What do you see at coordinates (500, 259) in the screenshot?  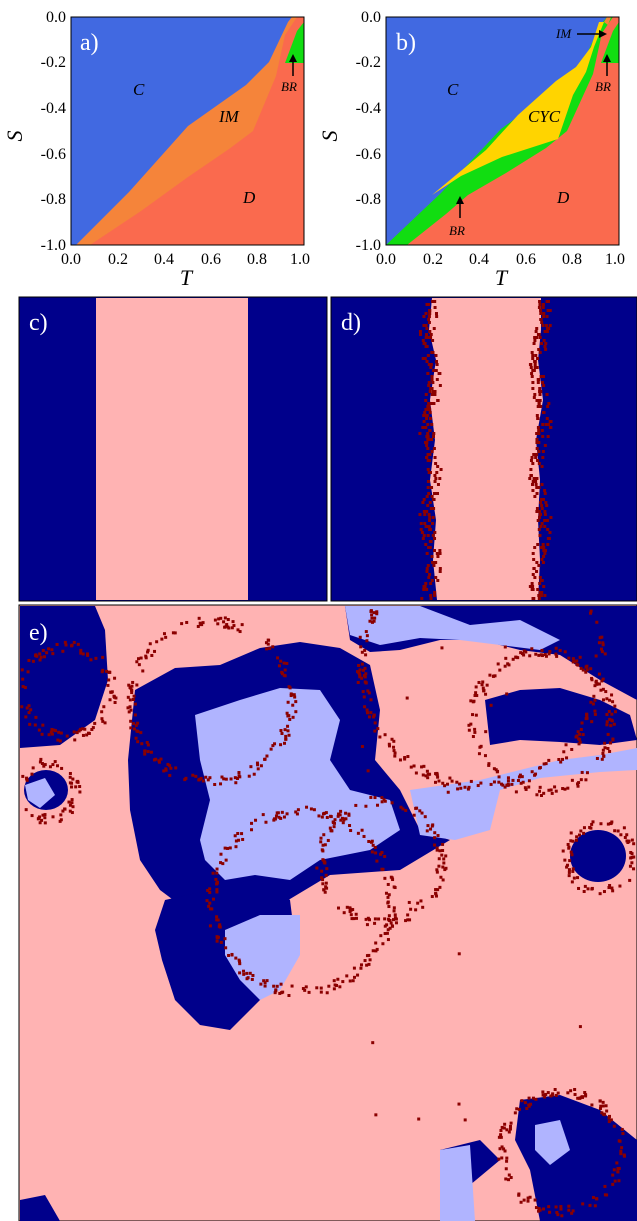 I see `x-ticks-b: 0.0 0.2 0.4 0.6 0.8 1.0` at bounding box center [500, 259].